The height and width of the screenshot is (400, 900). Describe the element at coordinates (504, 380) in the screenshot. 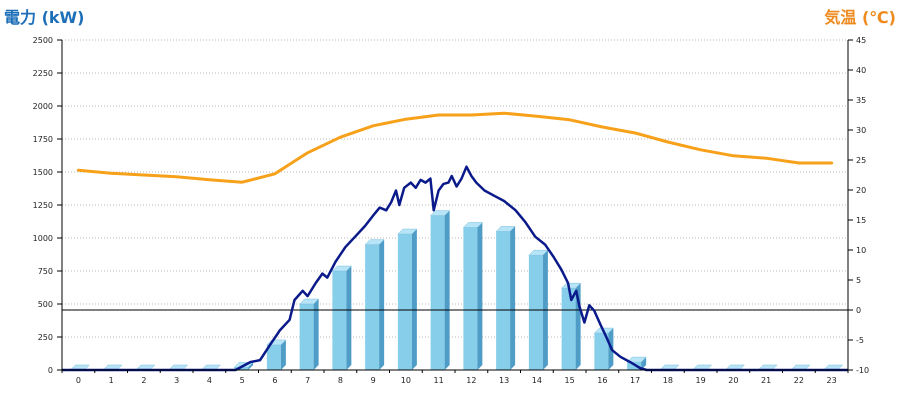

I see `x-tick-label: 13` at that location.